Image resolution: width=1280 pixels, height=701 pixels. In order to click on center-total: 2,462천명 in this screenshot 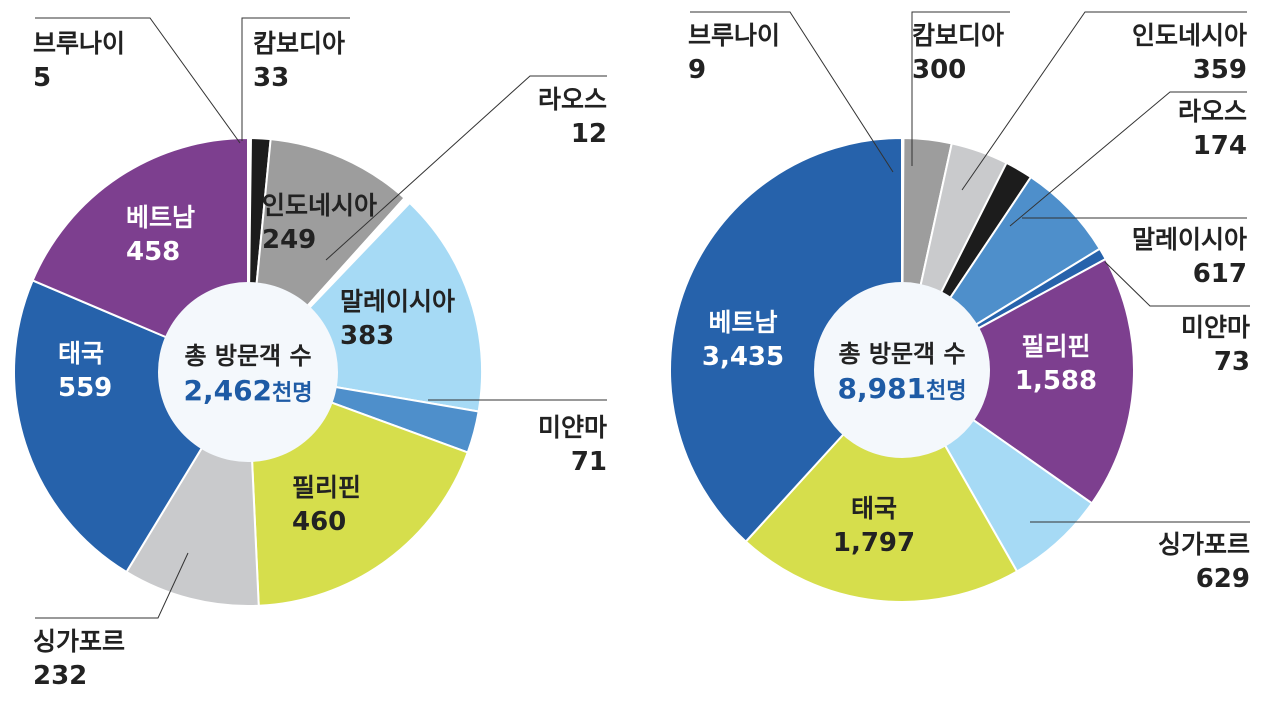, I will do `click(247, 390)`.